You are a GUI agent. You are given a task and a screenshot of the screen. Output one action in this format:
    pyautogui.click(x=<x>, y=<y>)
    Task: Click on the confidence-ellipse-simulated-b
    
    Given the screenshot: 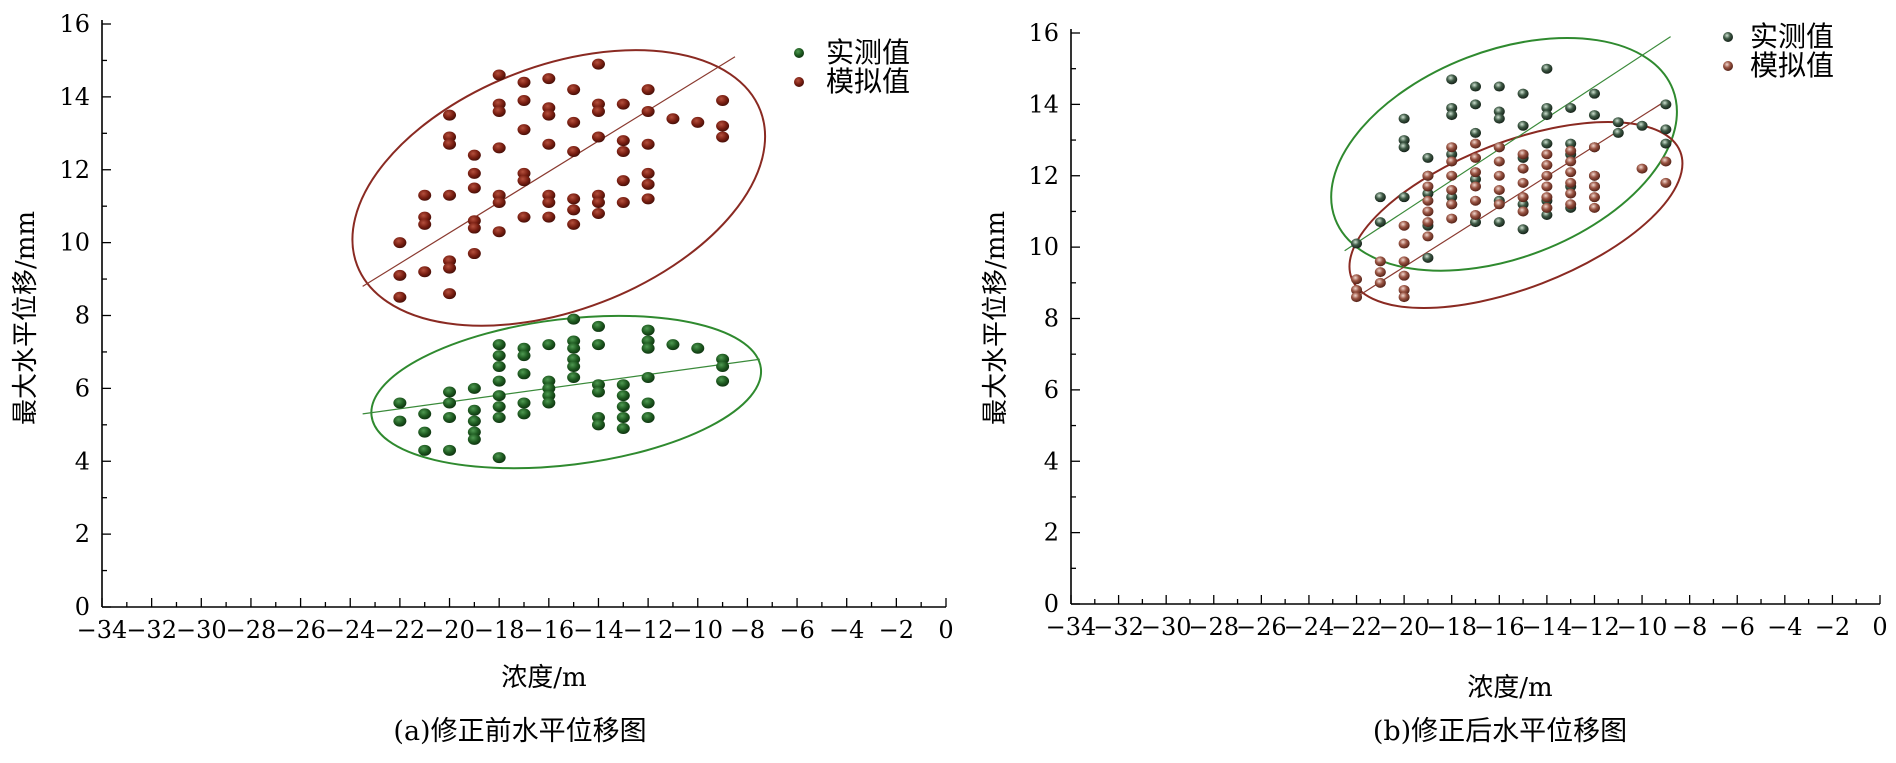 What is the action you would take?
    pyautogui.click(x=1516, y=215)
    